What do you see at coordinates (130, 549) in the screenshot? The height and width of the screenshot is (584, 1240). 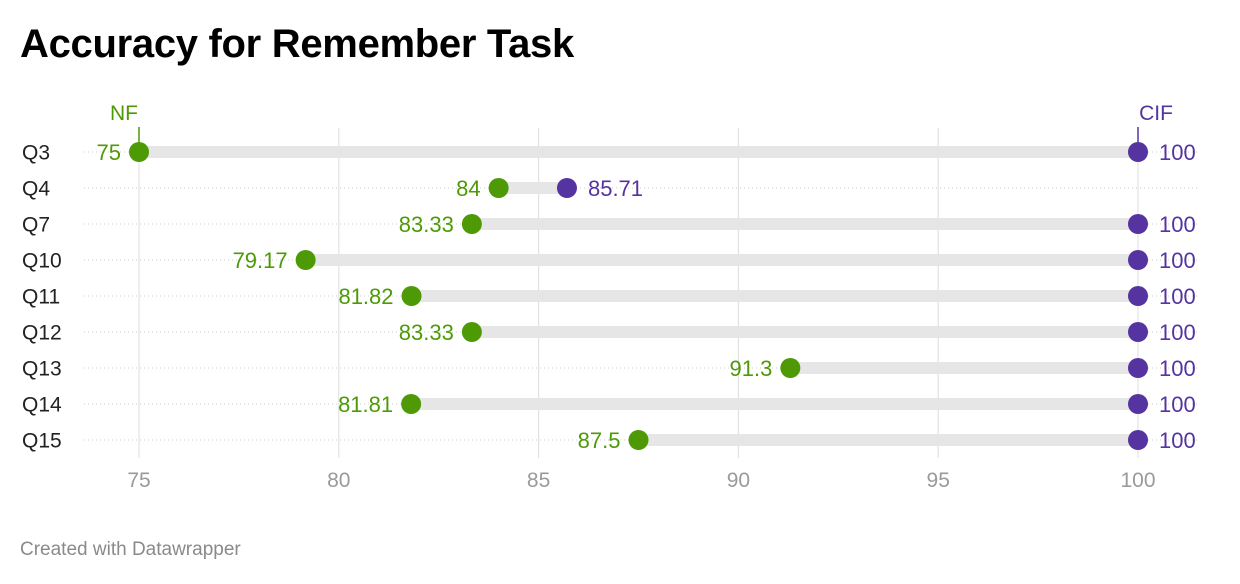 I see `footer-credit: Created with Datawrapper` at bounding box center [130, 549].